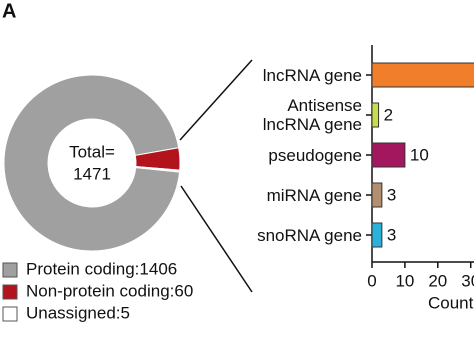  I want to click on category-label: miRNA gene, so click(314, 195).